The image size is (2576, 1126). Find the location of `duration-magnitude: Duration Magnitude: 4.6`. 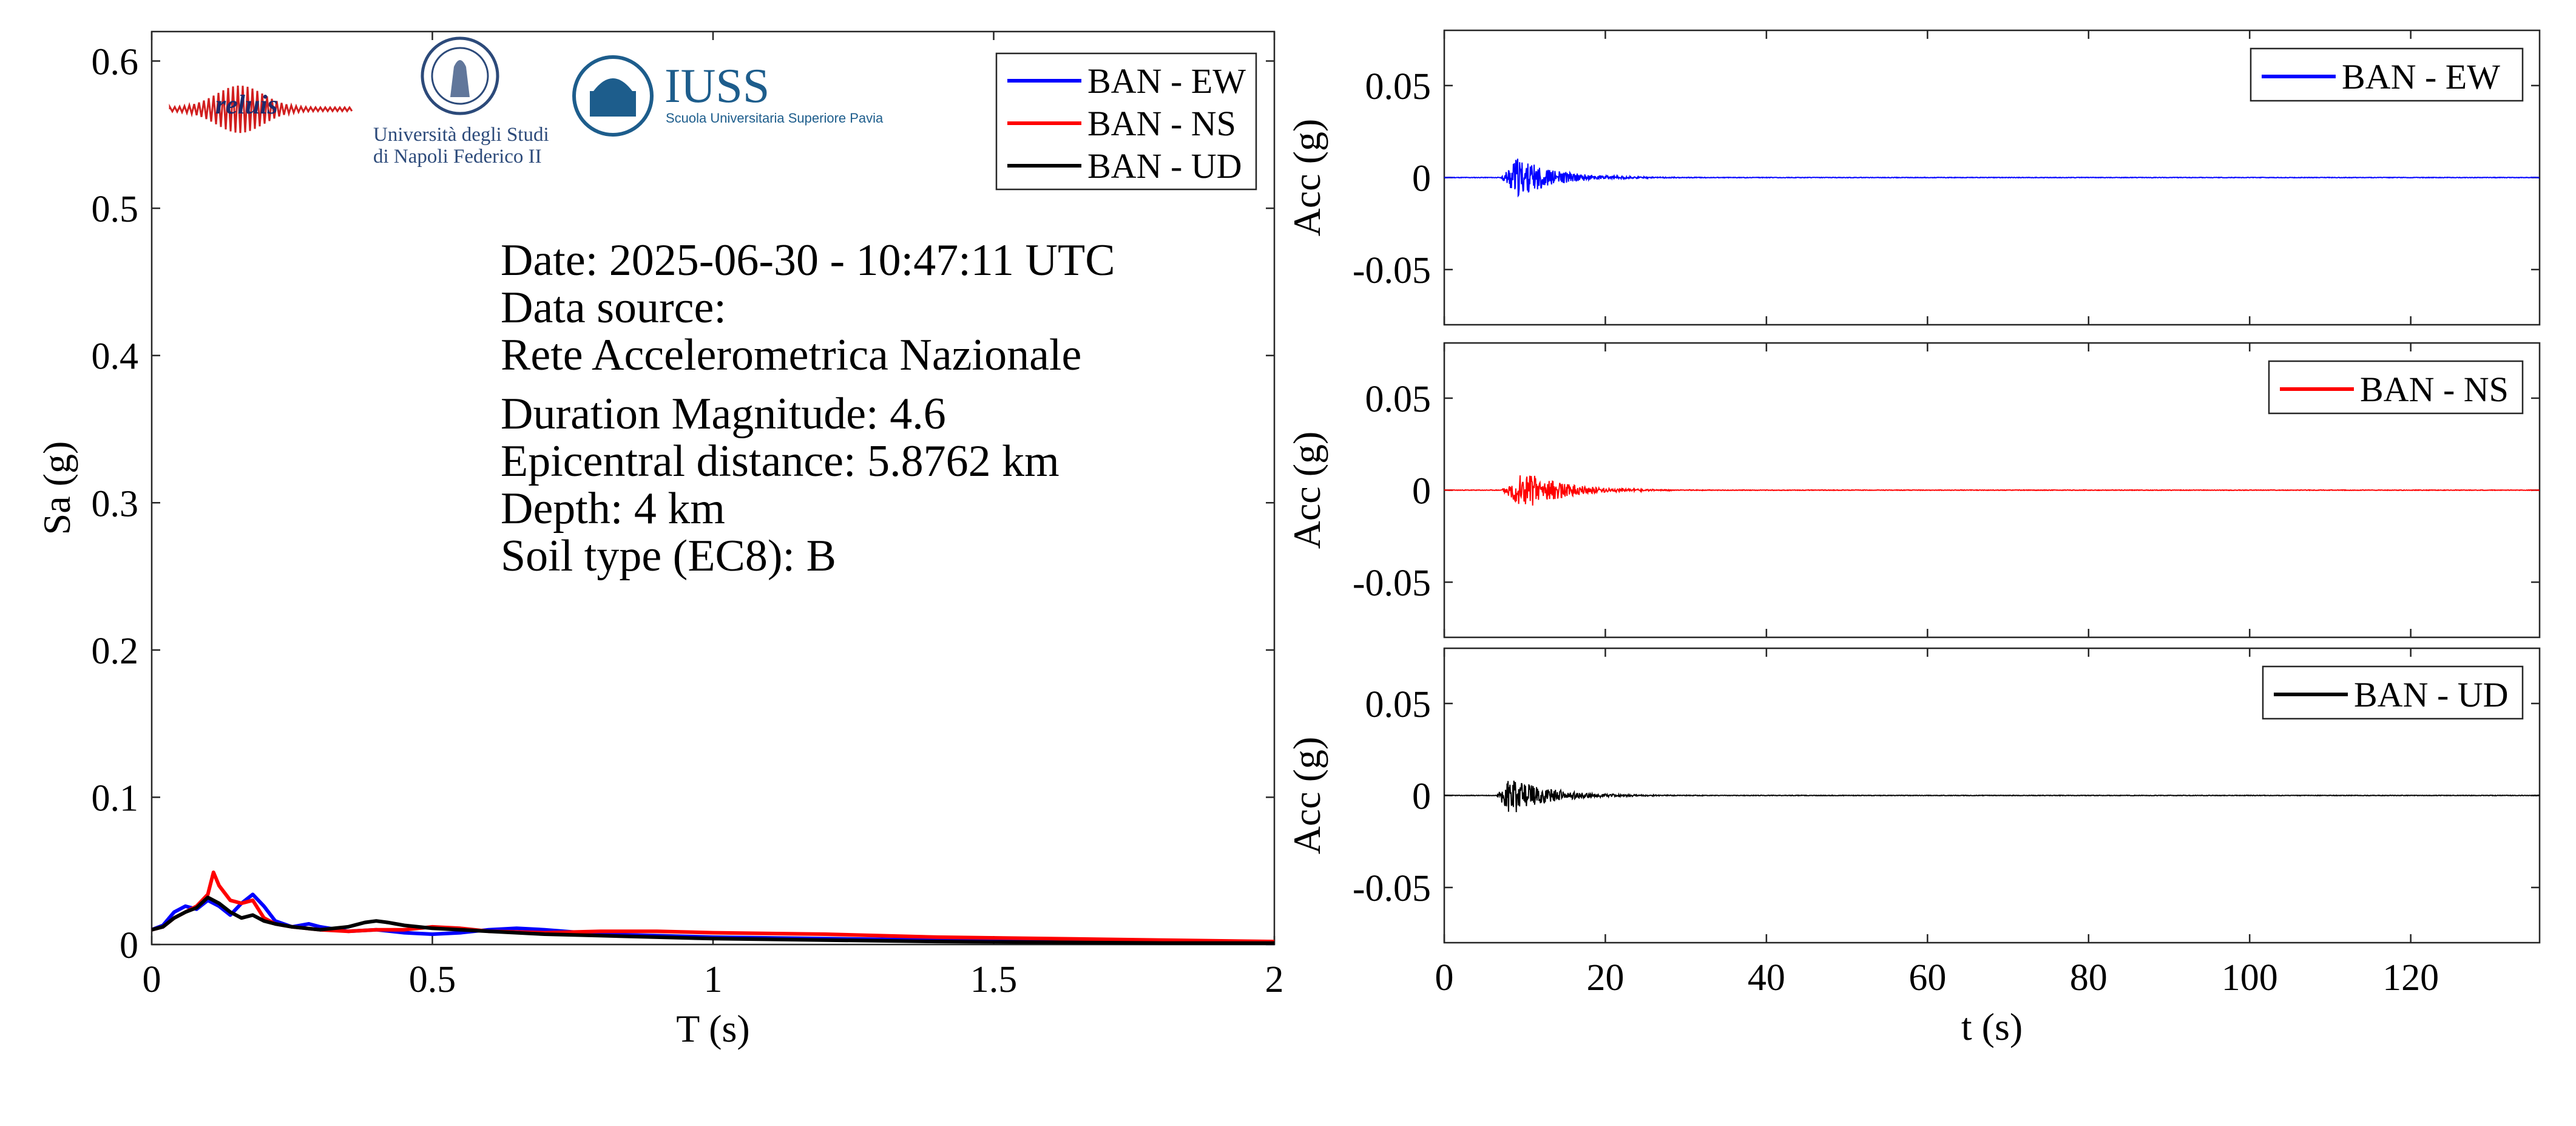

duration-magnitude: Duration Magnitude: 4.6 is located at coordinates (723, 414).